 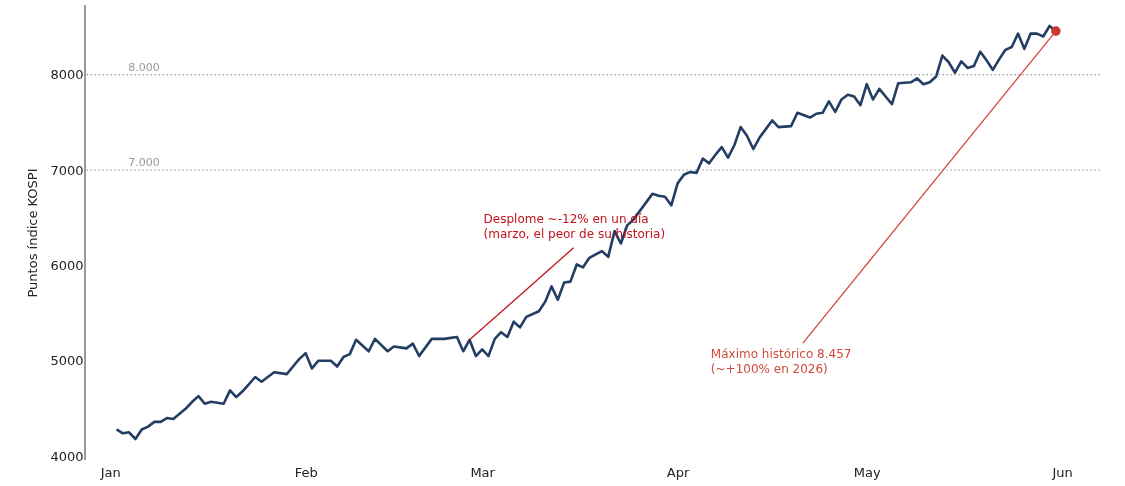 What do you see at coordinates (1062, 472) in the screenshot?
I see `x-tick-label: Jun` at bounding box center [1062, 472].